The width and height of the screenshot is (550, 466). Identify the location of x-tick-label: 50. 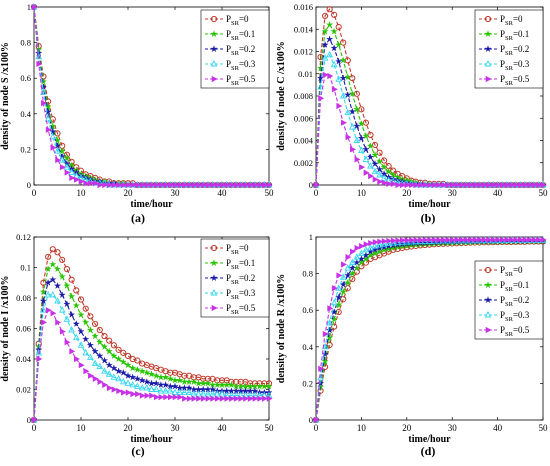
(270, 193).